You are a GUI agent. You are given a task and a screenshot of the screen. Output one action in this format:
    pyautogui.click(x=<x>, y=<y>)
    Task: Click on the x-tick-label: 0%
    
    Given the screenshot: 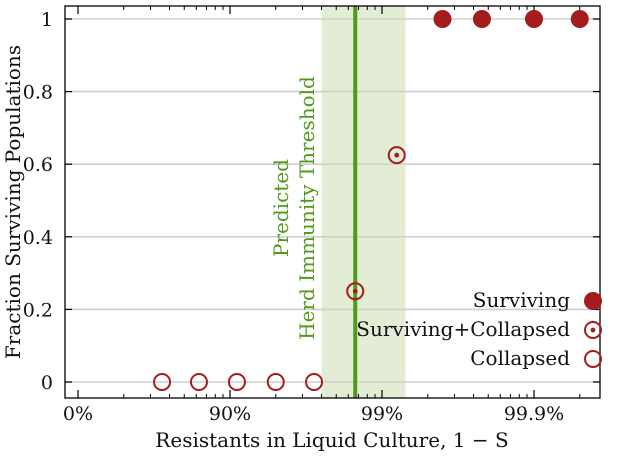 What is the action you would take?
    pyautogui.click(x=78, y=414)
    